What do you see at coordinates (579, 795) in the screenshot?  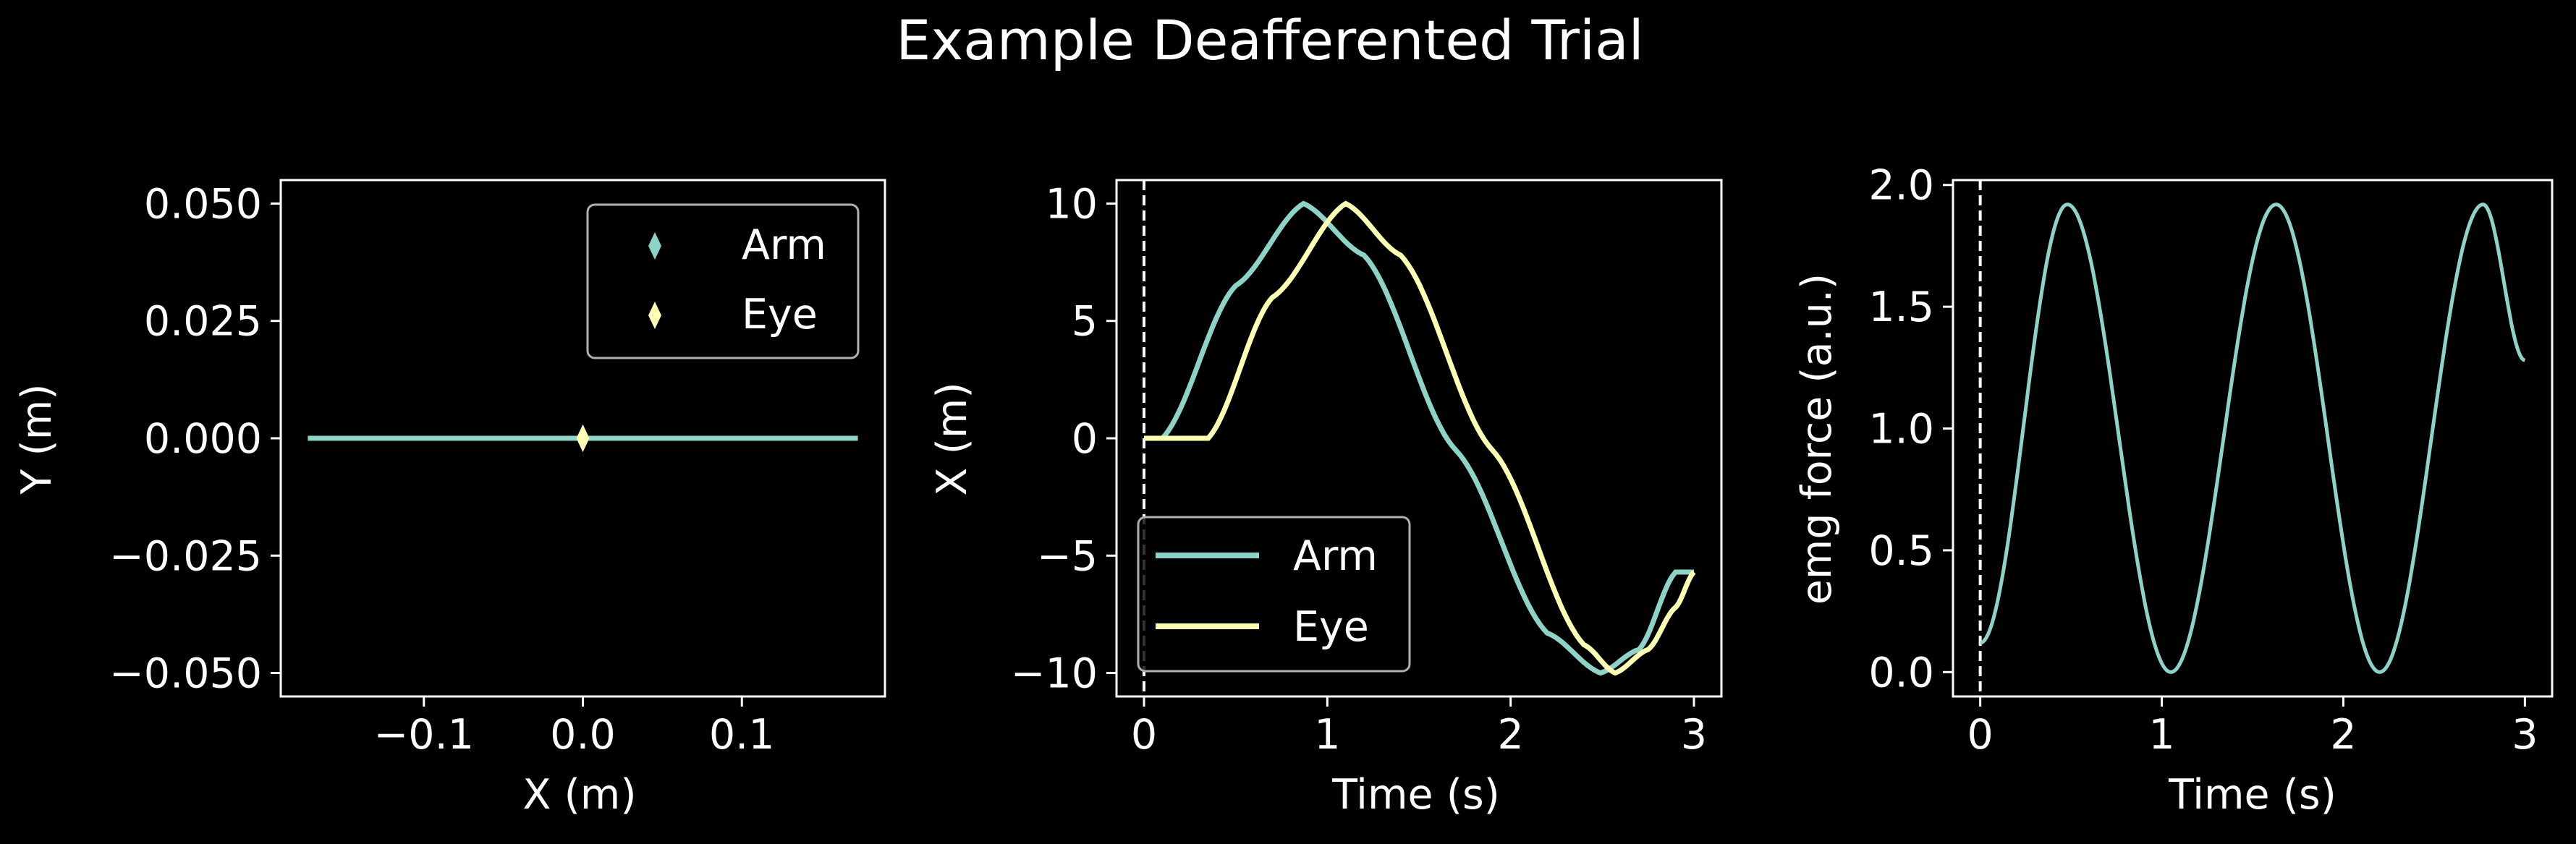 I see `position-x-axis-label: X (m)` at bounding box center [579, 795].